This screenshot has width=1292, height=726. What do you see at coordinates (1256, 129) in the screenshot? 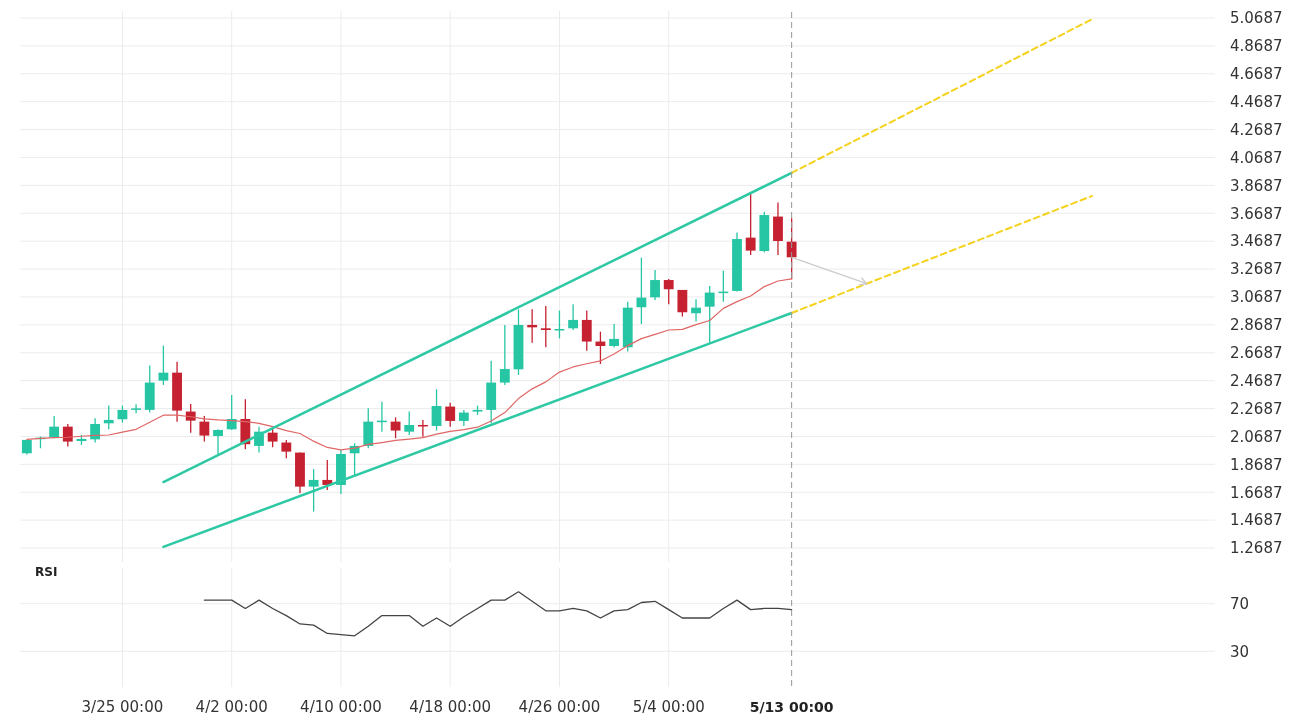
I see `y-tick-label: 4.2687` at bounding box center [1256, 129].